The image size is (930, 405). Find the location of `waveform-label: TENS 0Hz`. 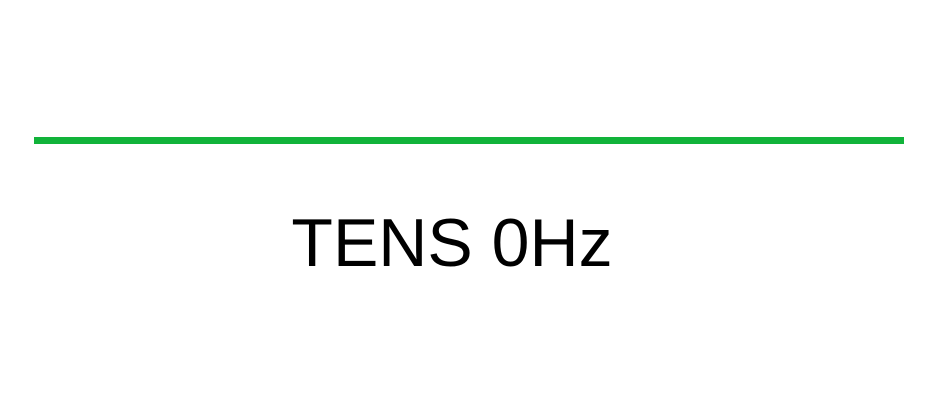

waveform-label: TENS 0Hz is located at coordinates (452, 243).